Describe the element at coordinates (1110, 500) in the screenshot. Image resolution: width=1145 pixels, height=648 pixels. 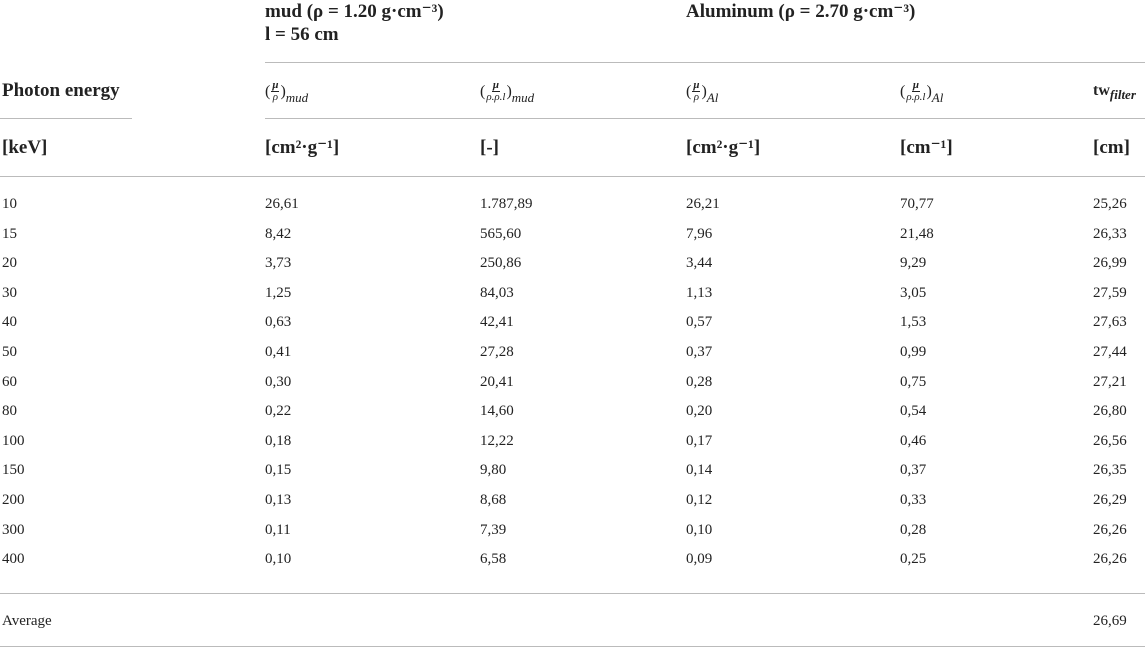
I see `table-cell: 26,29` at that location.